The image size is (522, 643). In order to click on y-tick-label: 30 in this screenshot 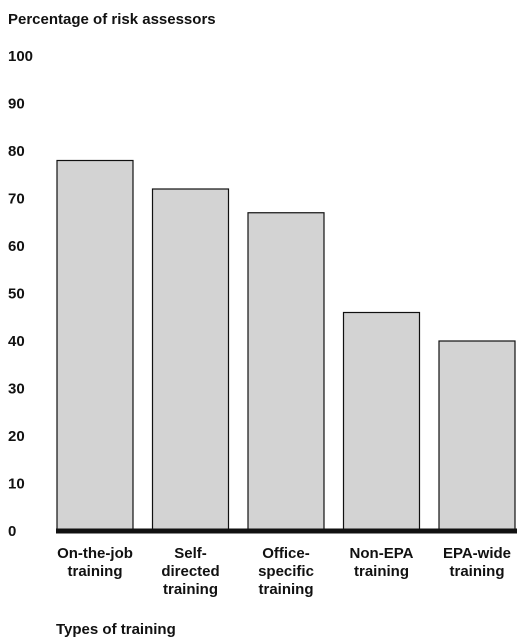, I will do `click(16, 389)`.